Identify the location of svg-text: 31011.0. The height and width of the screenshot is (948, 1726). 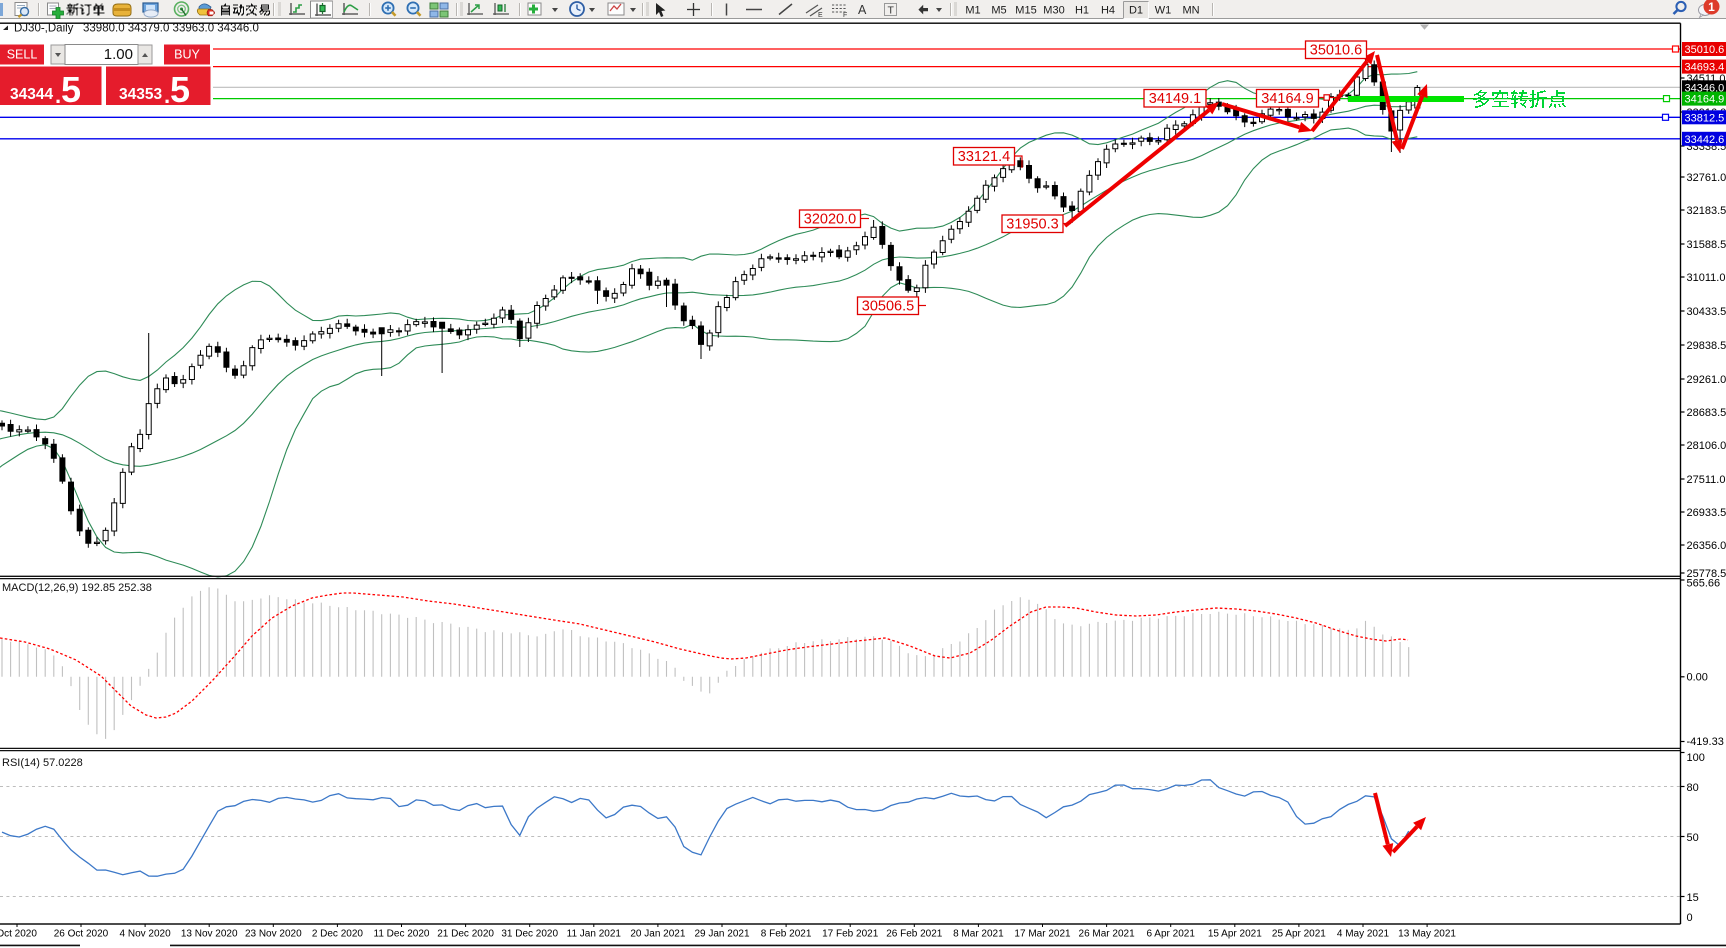
(1706, 278).